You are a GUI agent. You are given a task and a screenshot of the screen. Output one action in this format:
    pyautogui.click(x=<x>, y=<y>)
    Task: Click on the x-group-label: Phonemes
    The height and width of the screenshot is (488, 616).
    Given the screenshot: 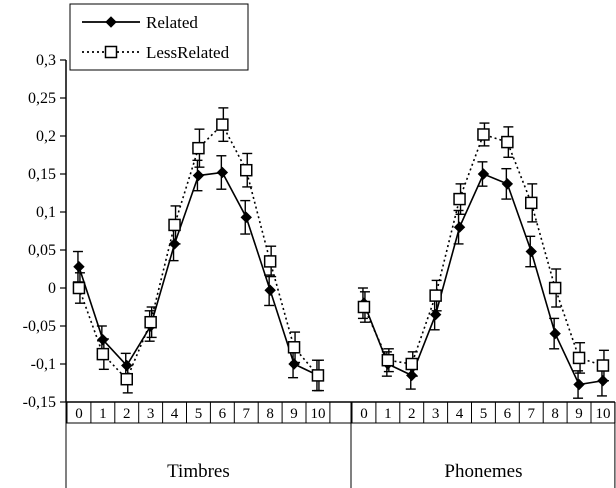 What is the action you would take?
    pyautogui.click(x=483, y=471)
    